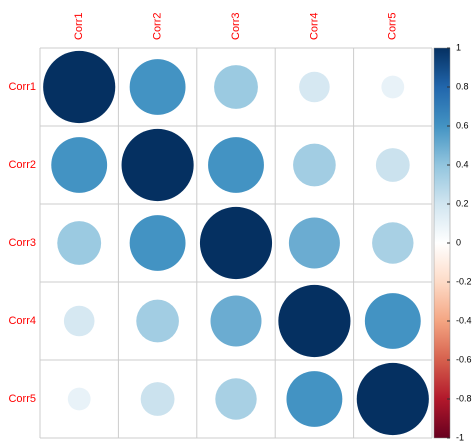 This screenshot has height=445, width=474. What do you see at coordinates (464, 398) in the screenshot?
I see `colorbar-tick-label: -0.8` at bounding box center [464, 398].